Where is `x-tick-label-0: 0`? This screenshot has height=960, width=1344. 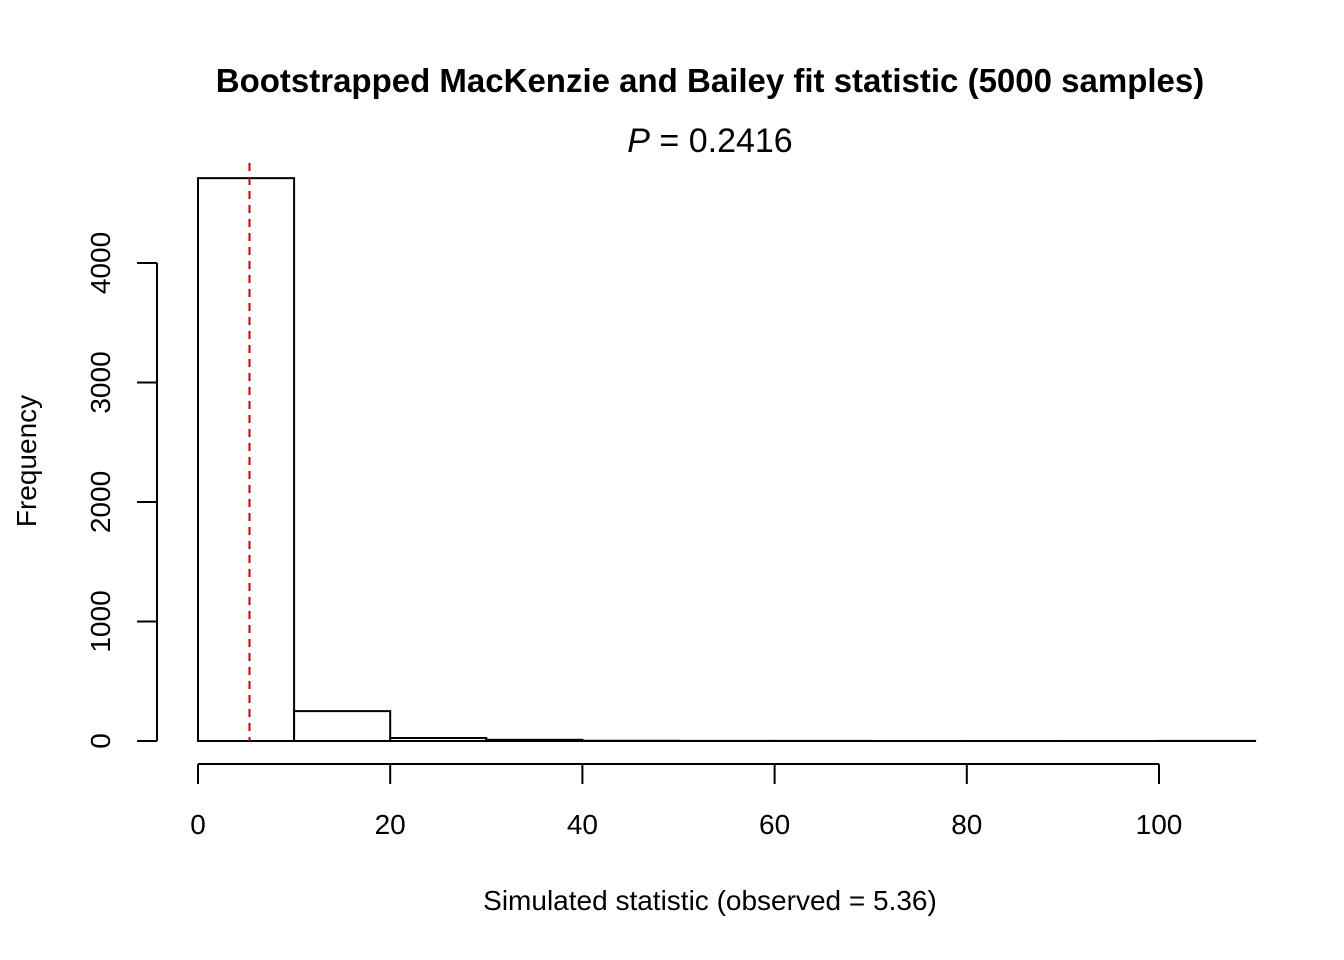 x-tick-label-0: 0 is located at coordinates (198, 824).